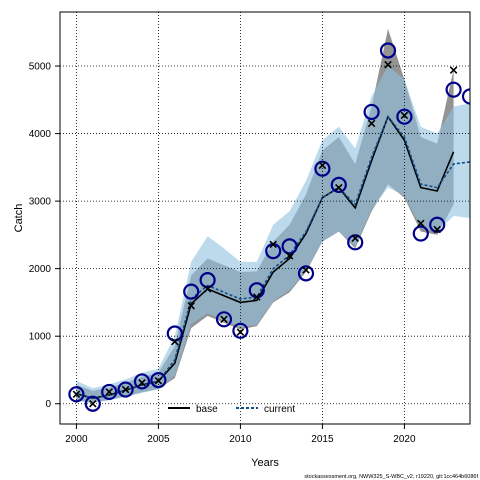  I want to click on point-base-2002, so click(109, 392).